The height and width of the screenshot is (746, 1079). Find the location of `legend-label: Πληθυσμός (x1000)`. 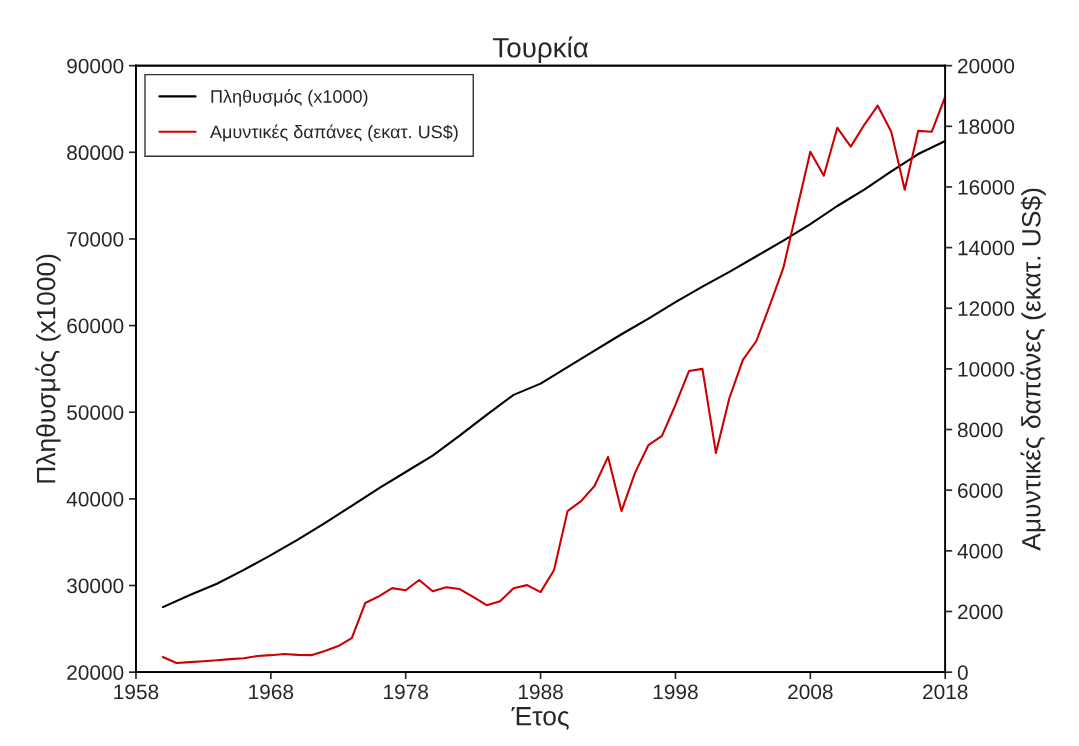

legend-label: Πληθυσμός (x1000) is located at coordinates (289, 98).